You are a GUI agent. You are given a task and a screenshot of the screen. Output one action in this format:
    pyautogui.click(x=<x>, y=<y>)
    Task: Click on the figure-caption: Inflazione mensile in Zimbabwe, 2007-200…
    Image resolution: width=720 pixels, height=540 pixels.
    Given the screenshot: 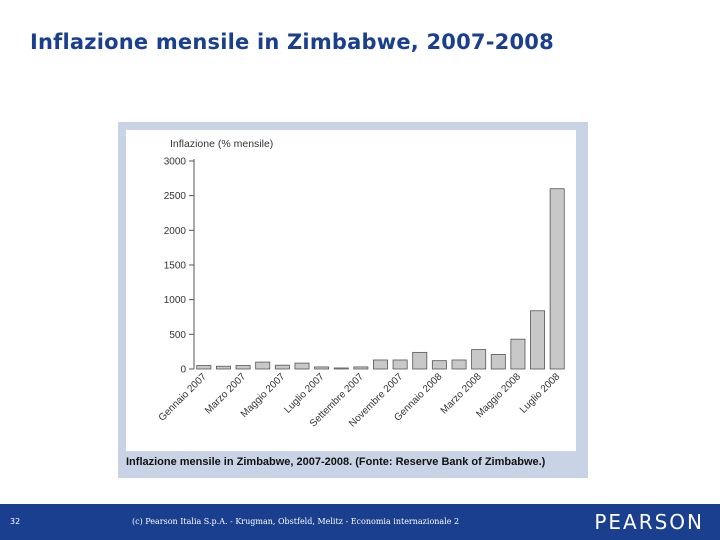 What is the action you would take?
    pyautogui.click(x=336, y=462)
    